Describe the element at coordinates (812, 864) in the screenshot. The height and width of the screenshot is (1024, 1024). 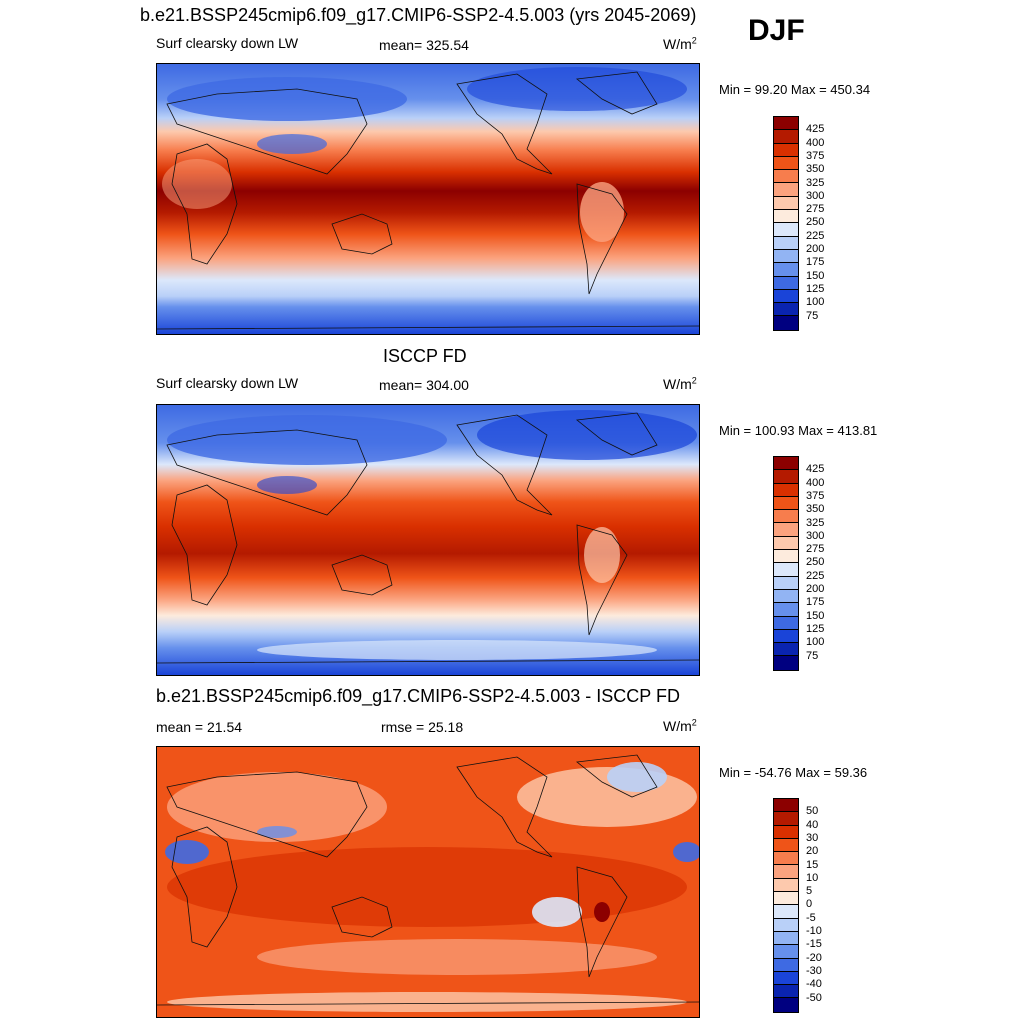
I see `colorbar-tick-label: 15` at that location.